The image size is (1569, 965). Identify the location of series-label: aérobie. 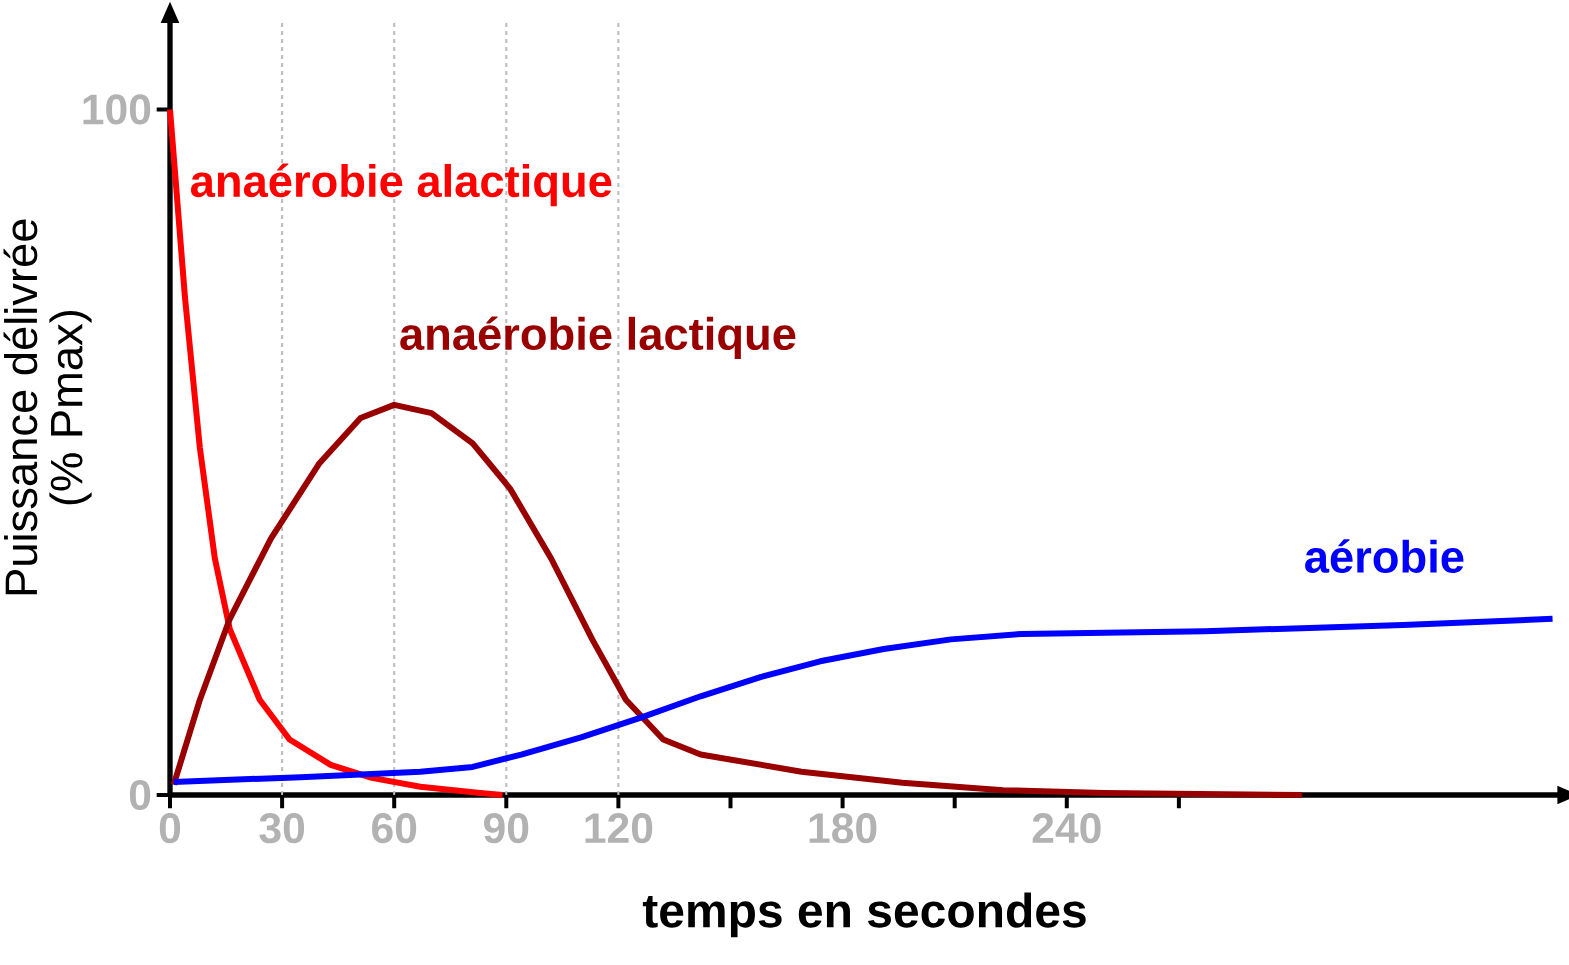
(1384, 556).